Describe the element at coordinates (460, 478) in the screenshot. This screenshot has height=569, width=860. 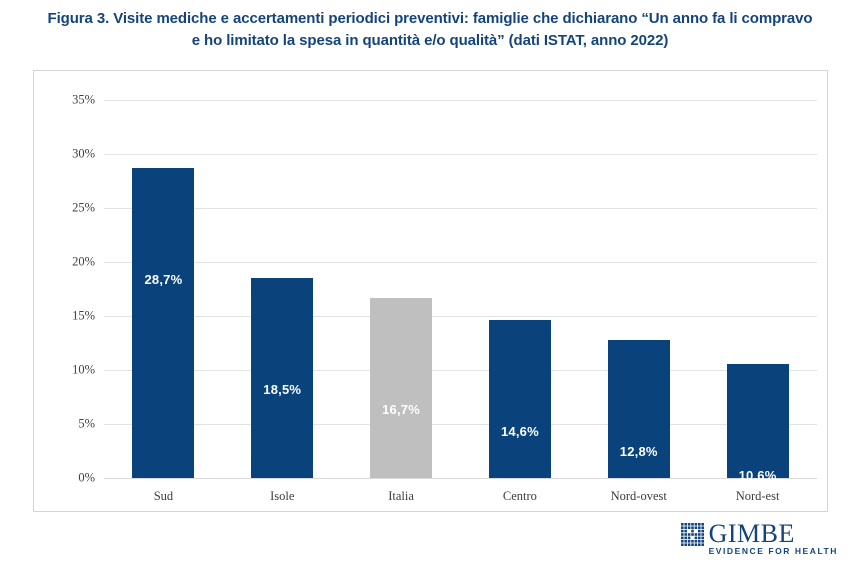
I see `gridline-0%` at that location.